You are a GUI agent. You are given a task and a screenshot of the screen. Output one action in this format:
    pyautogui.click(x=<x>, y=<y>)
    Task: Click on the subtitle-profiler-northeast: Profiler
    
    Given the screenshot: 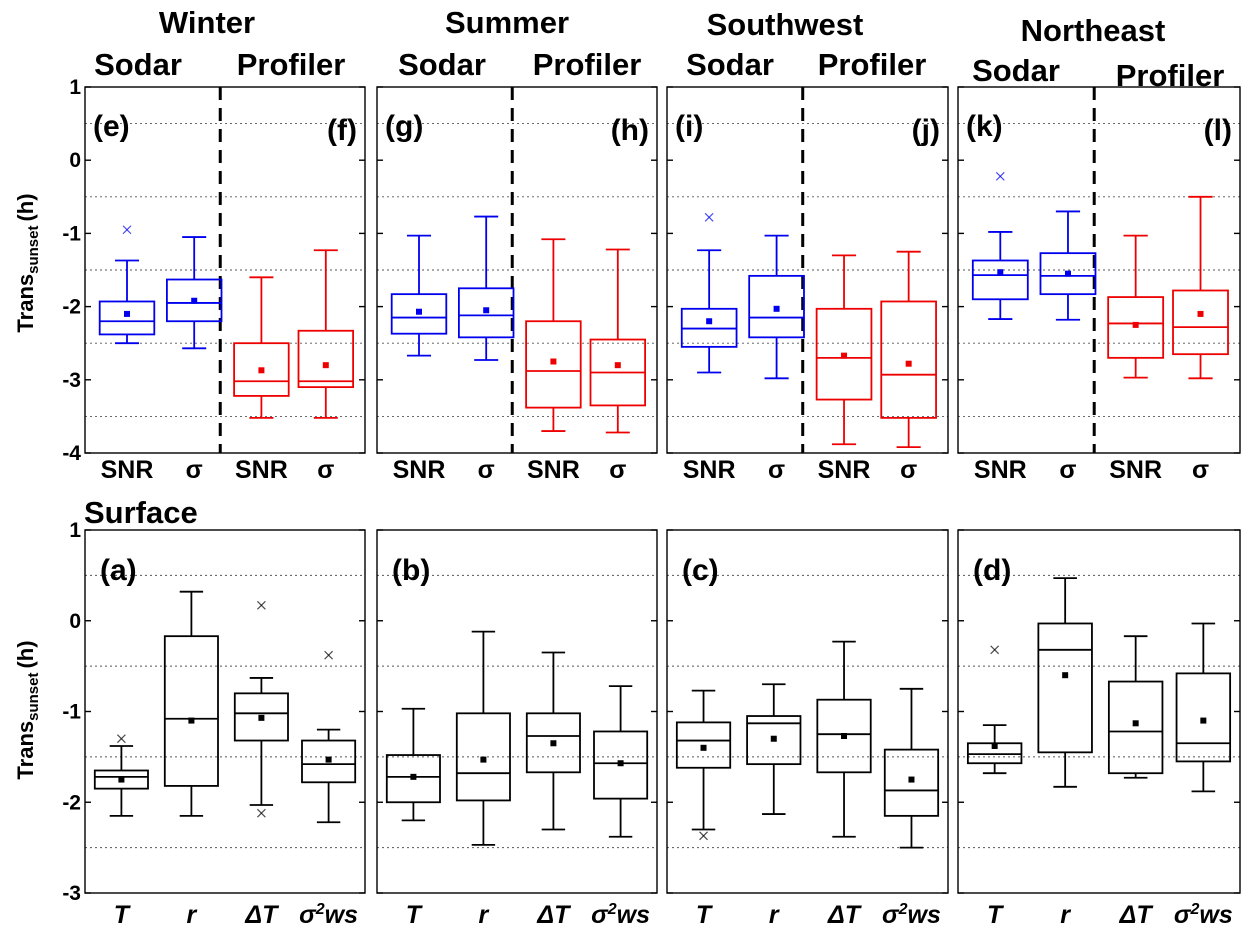 What is the action you would take?
    pyautogui.click(x=1170, y=75)
    